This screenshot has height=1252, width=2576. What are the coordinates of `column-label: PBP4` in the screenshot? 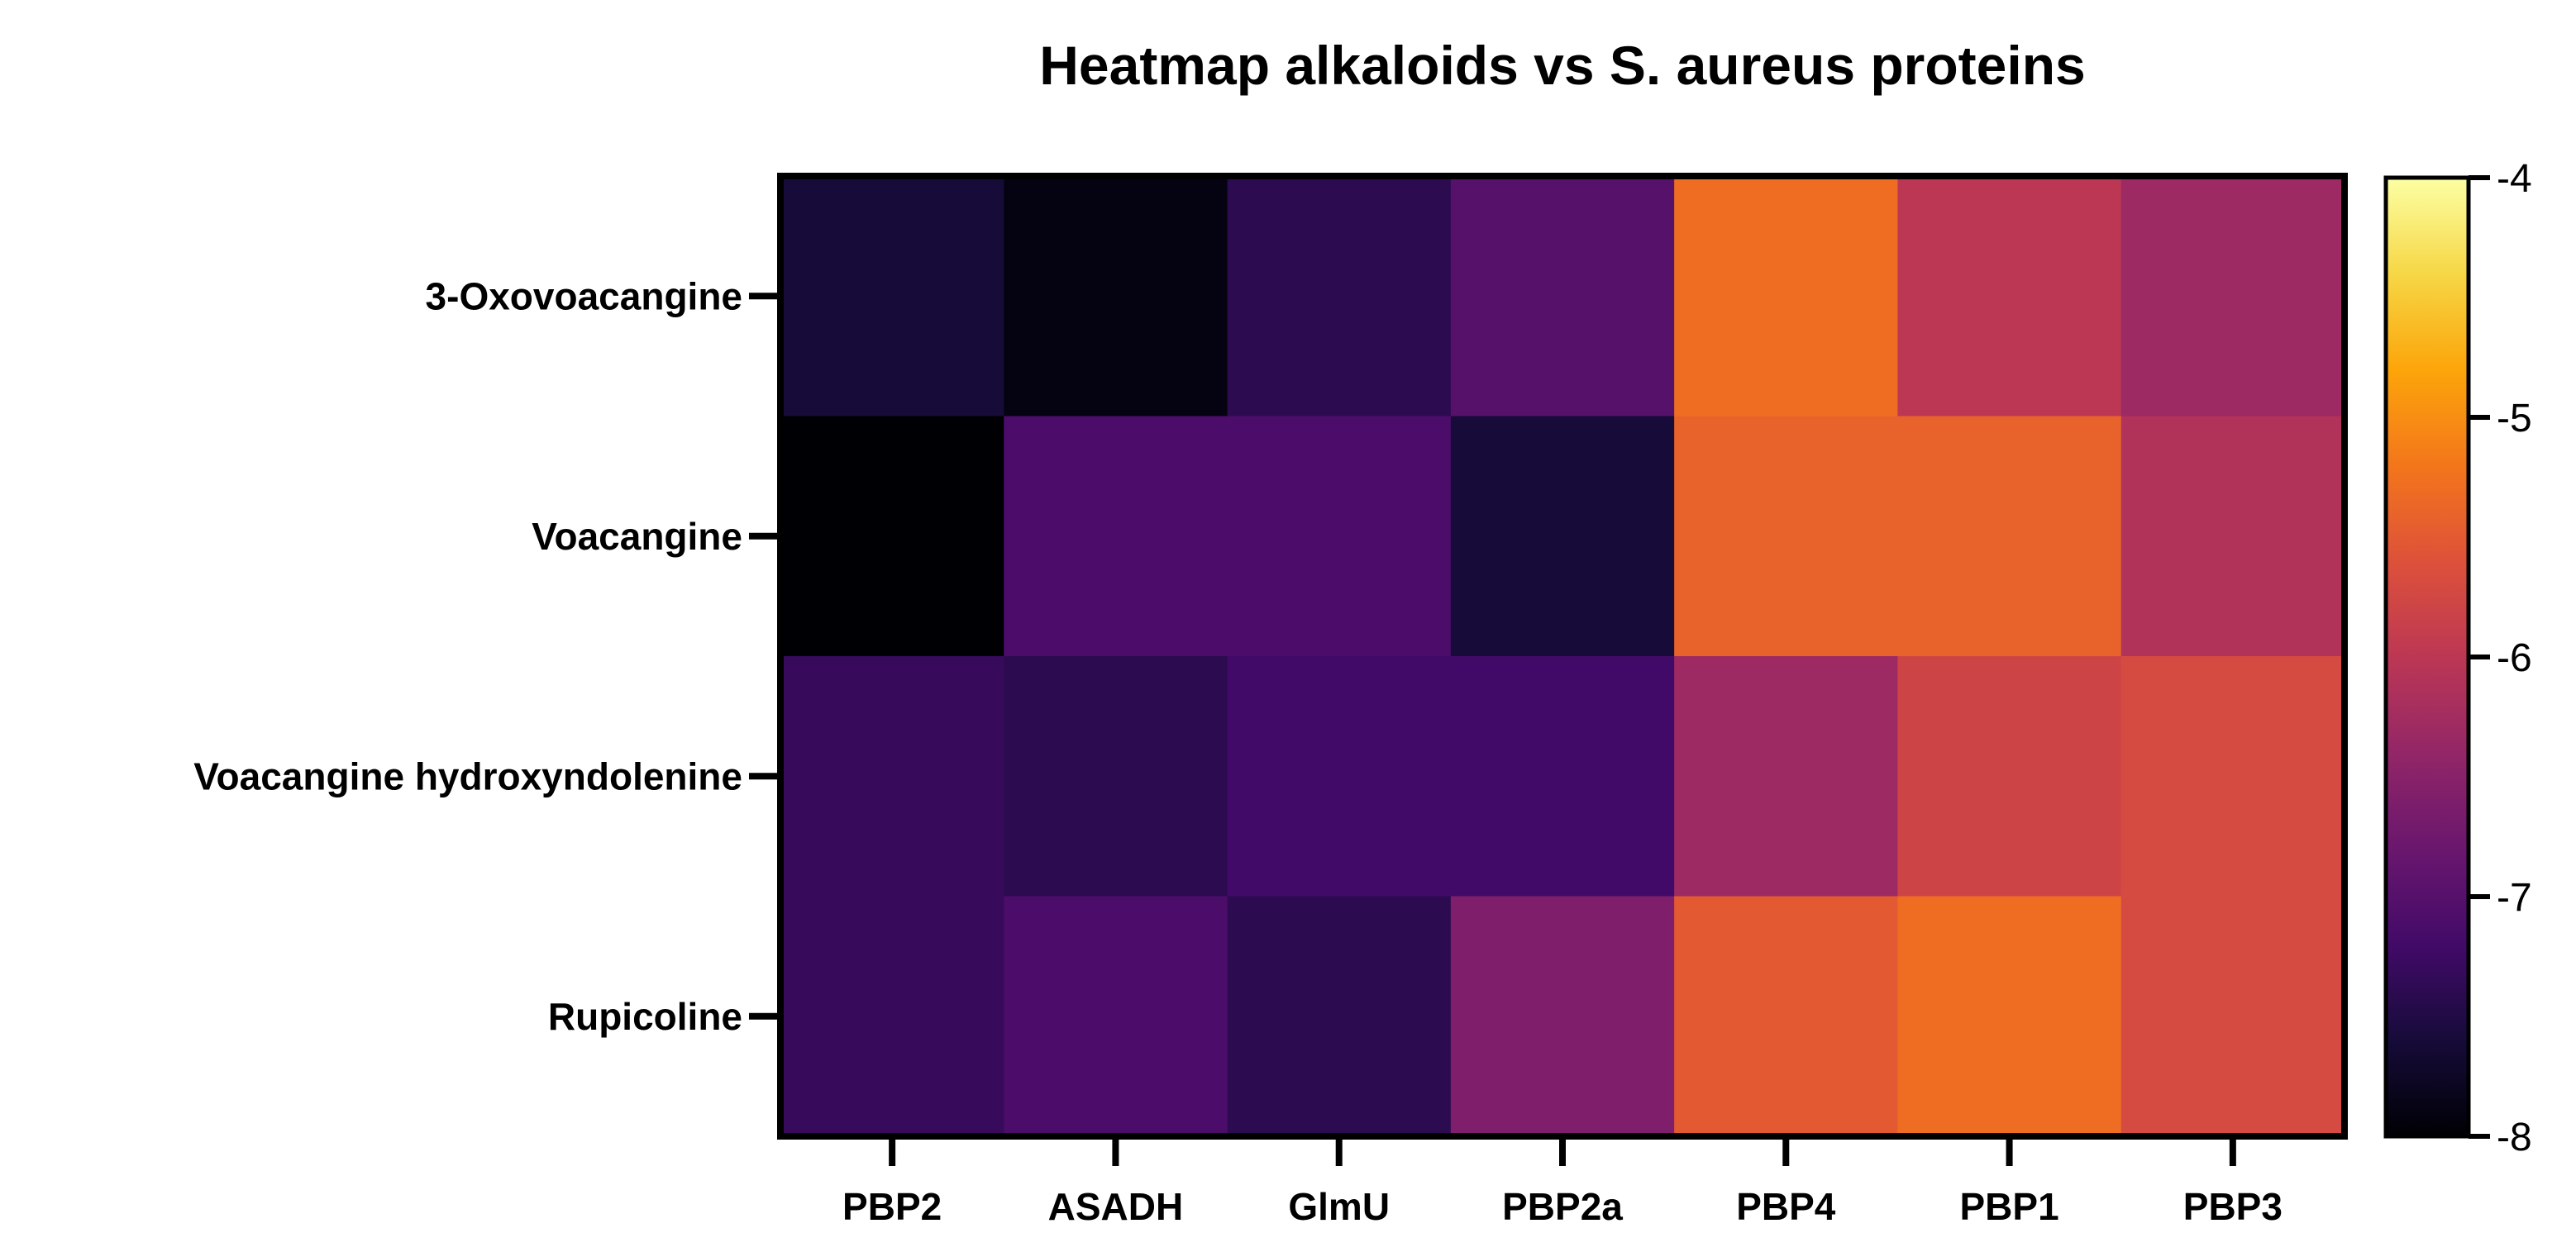 It's located at (1786, 1206).